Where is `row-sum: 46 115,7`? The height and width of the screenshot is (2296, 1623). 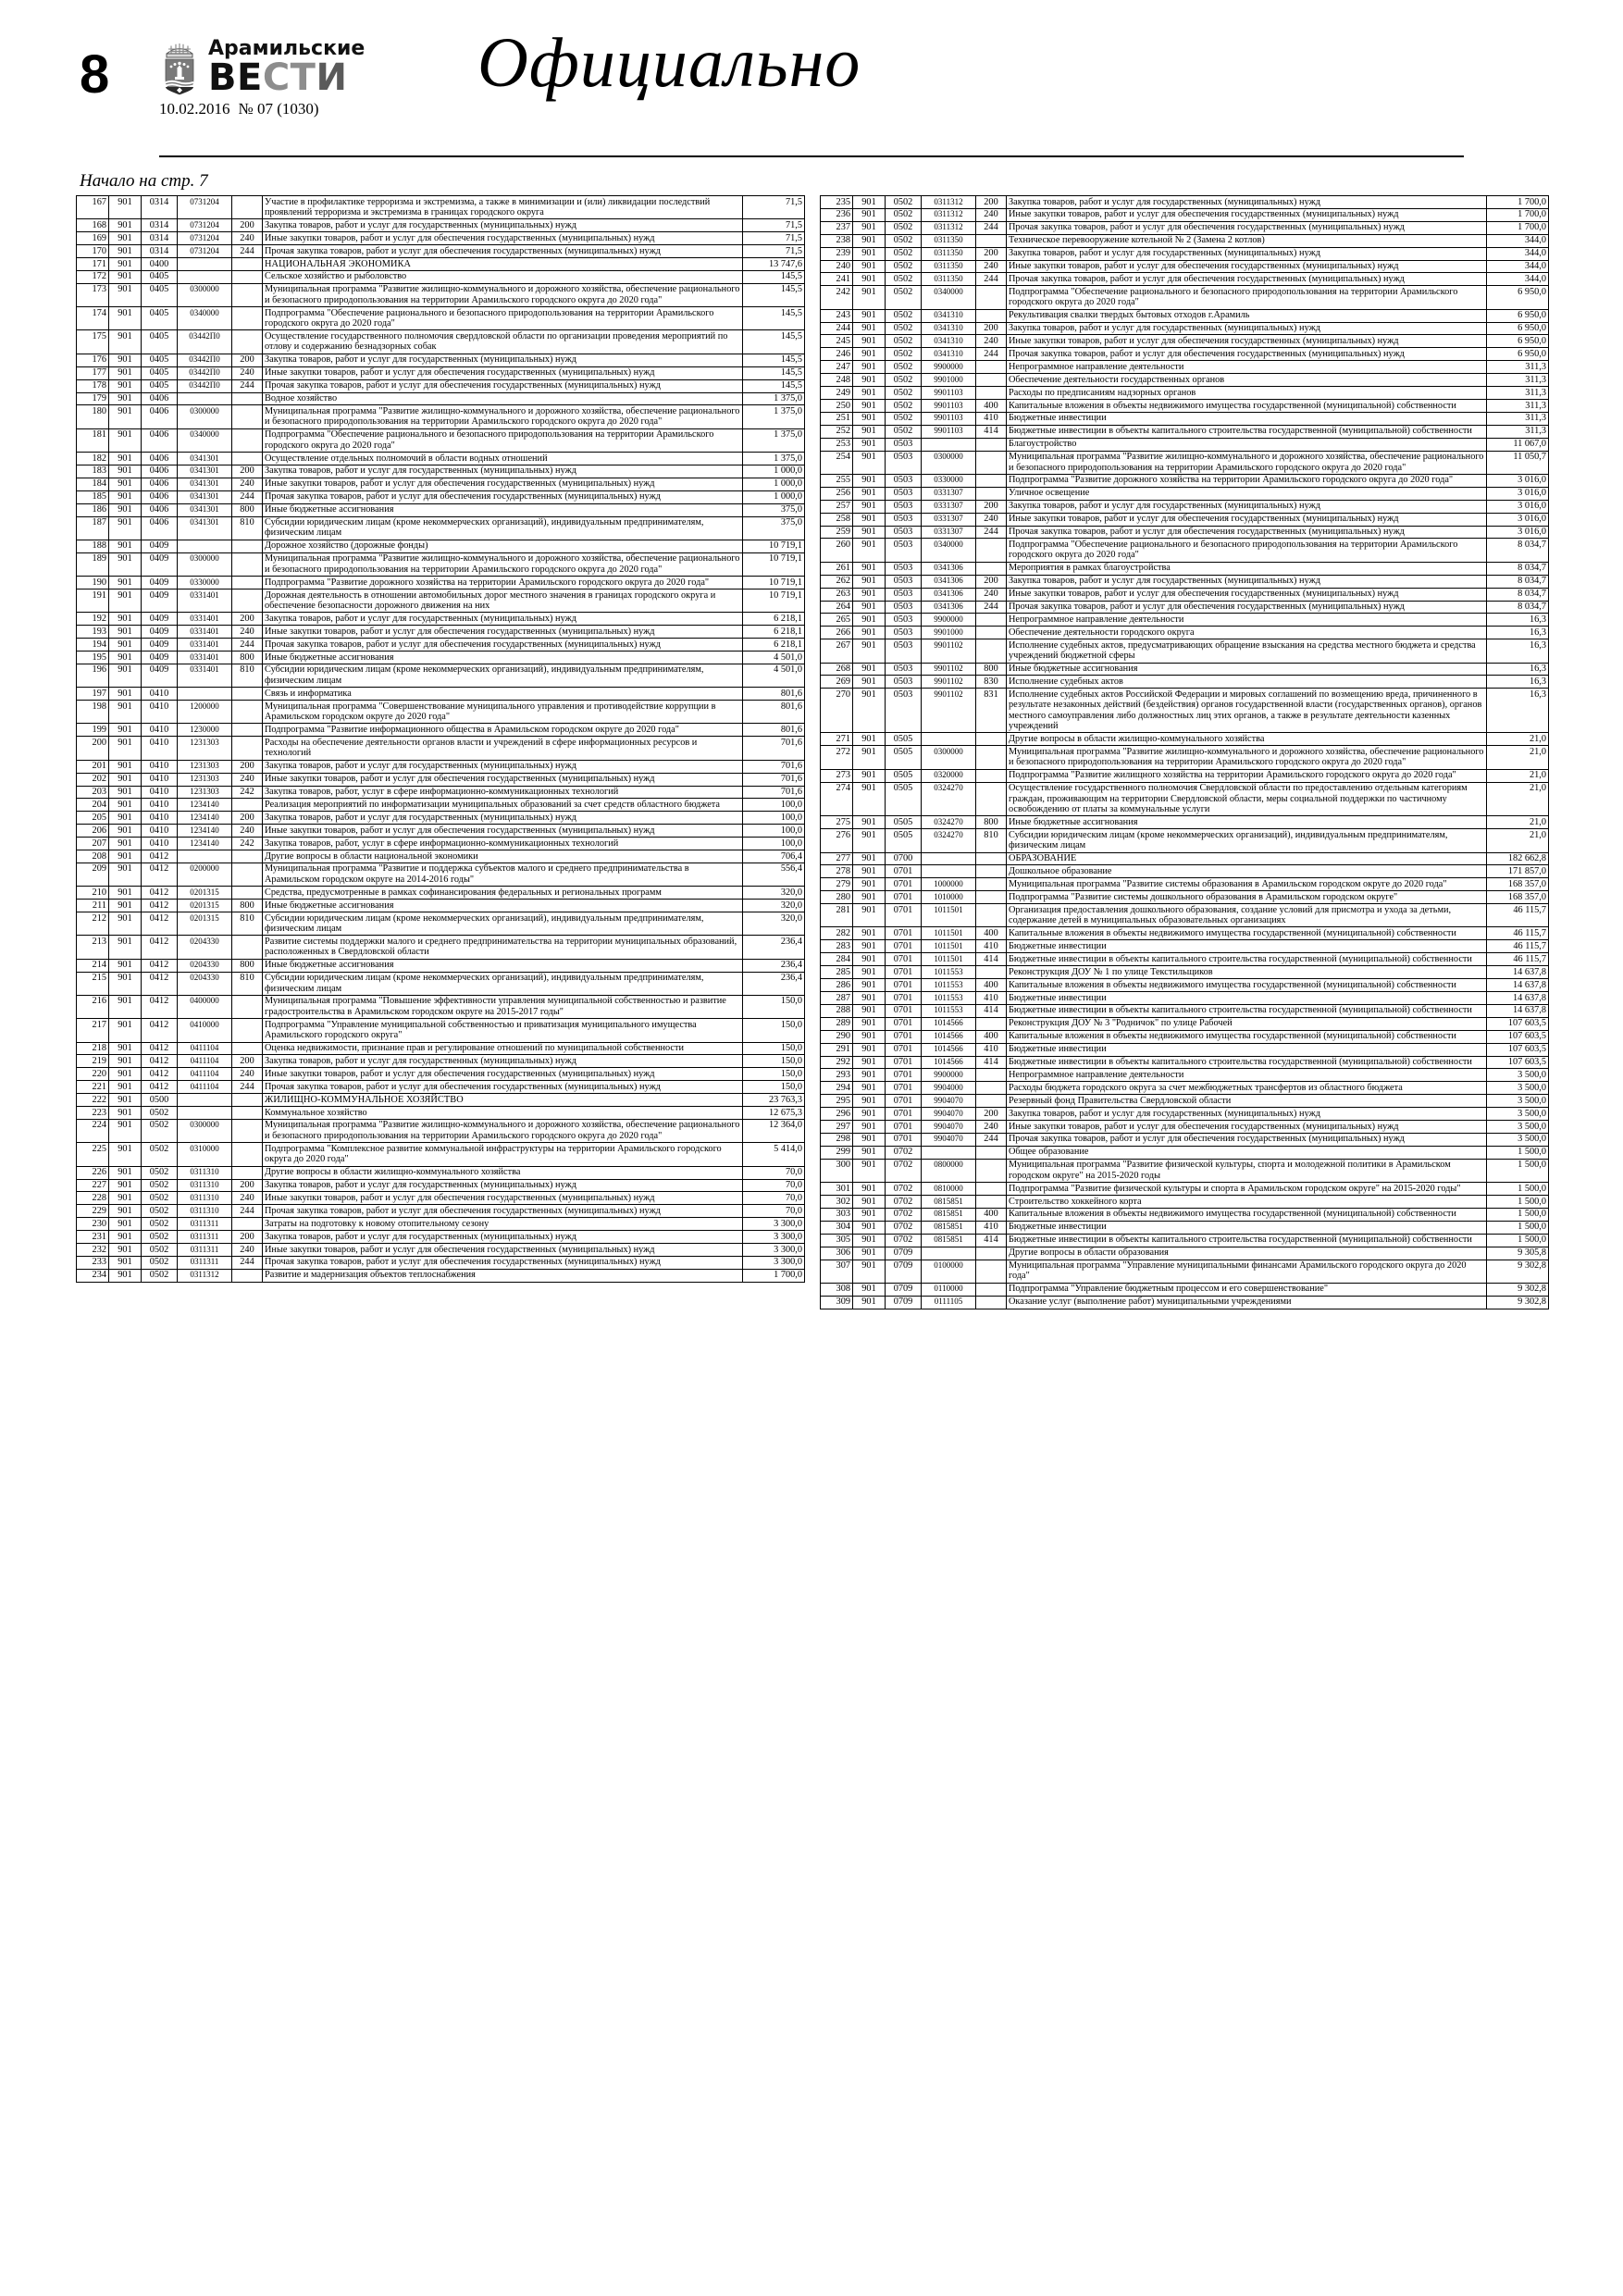 row-sum: 46 115,7 is located at coordinates (1517, 934).